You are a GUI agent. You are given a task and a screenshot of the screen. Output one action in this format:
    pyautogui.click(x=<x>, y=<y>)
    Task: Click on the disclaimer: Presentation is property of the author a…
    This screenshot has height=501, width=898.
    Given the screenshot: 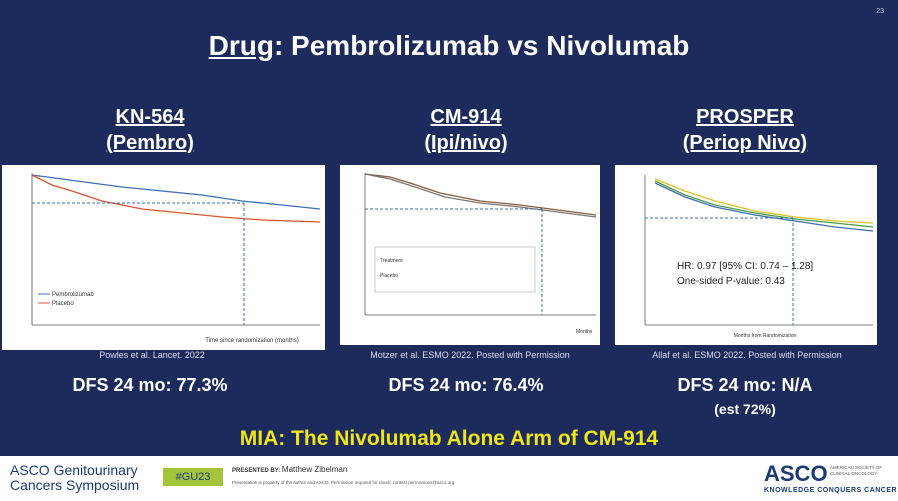 What is the action you would take?
    pyautogui.click(x=343, y=482)
    